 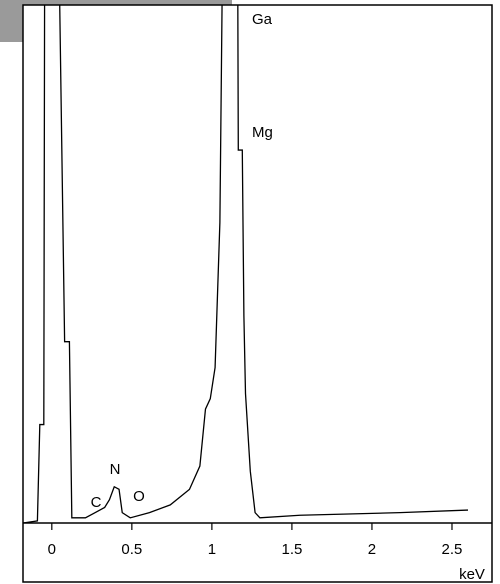 What do you see at coordinates (452, 549) in the screenshot?
I see `x-tick-label: 2.5` at bounding box center [452, 549].